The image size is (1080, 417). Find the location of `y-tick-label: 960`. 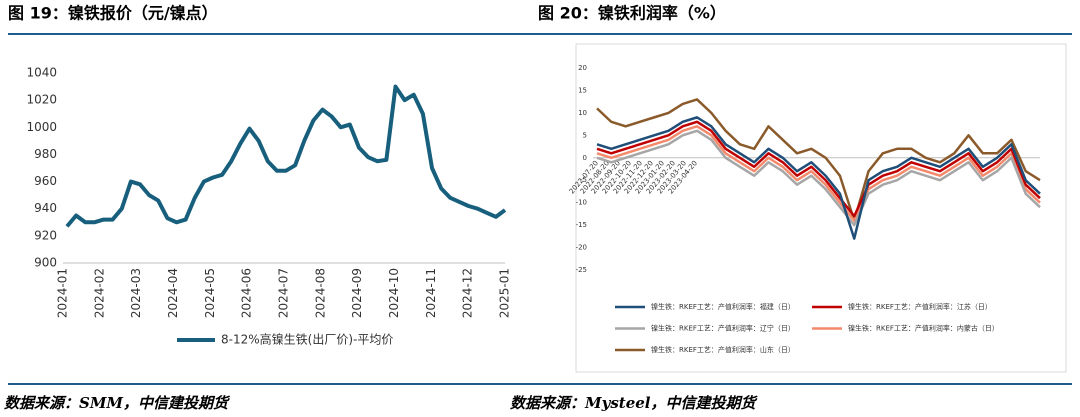

y-tick-label: 960 is located at coordinates (45, 181).